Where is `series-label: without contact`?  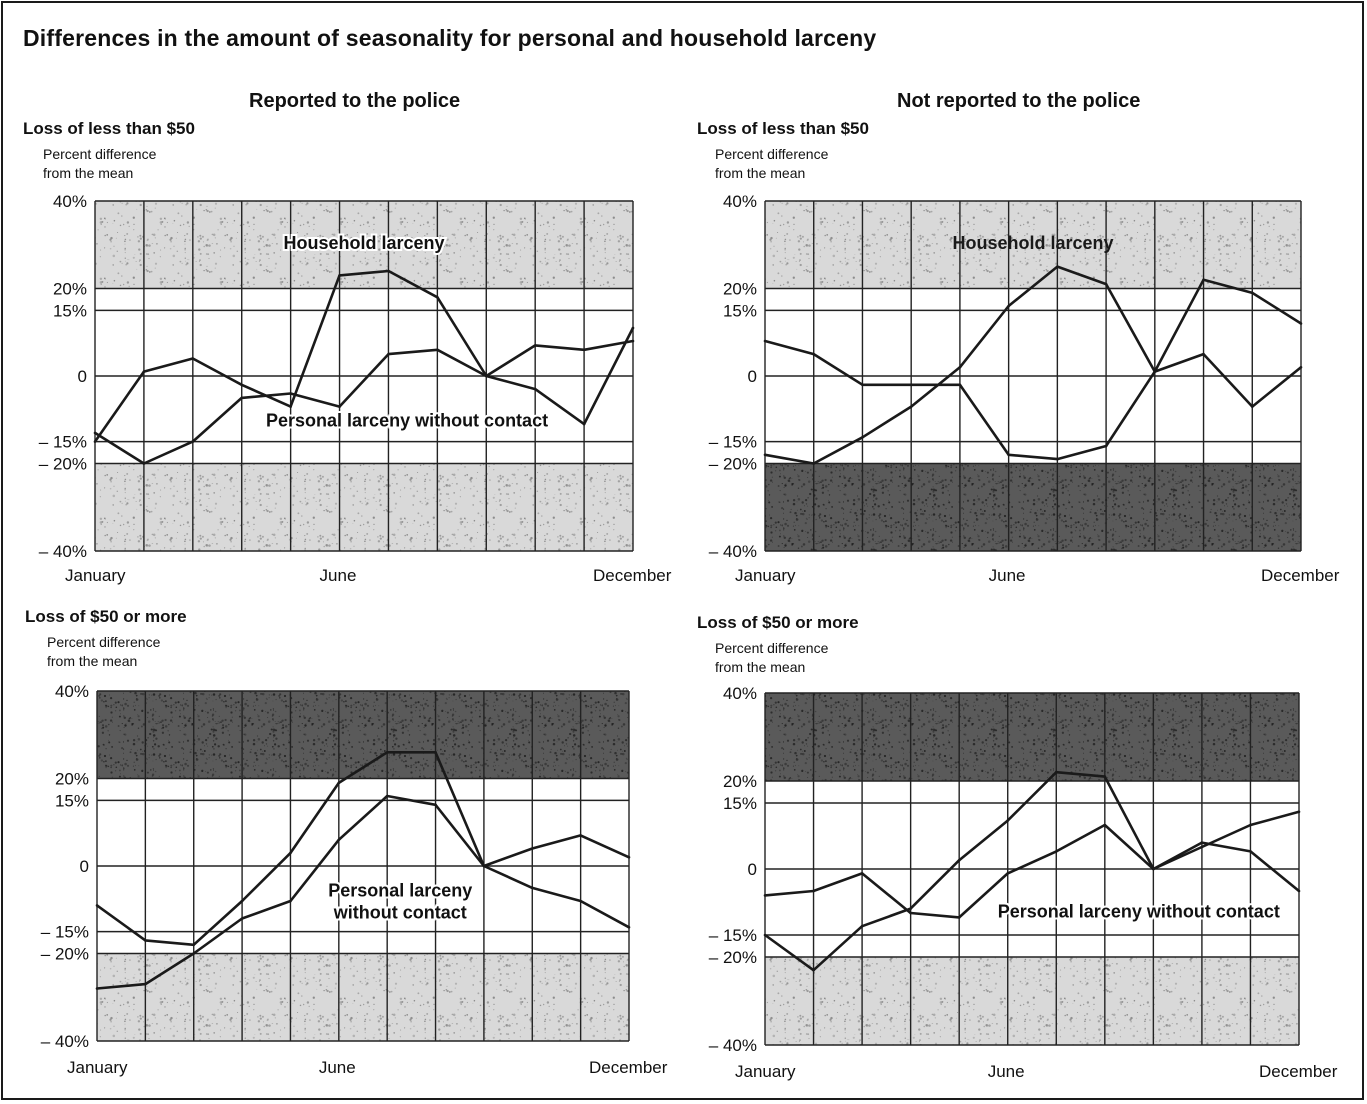 series-label: without contact is located at coordinates (400, 913).